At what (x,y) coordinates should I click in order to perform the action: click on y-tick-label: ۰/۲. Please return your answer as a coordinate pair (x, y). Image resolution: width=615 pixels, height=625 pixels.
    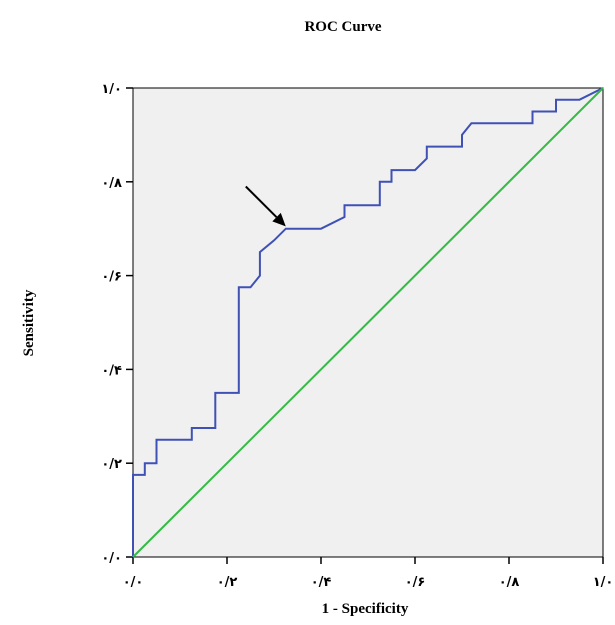
    Looking at the image, I should click on (111, 464).